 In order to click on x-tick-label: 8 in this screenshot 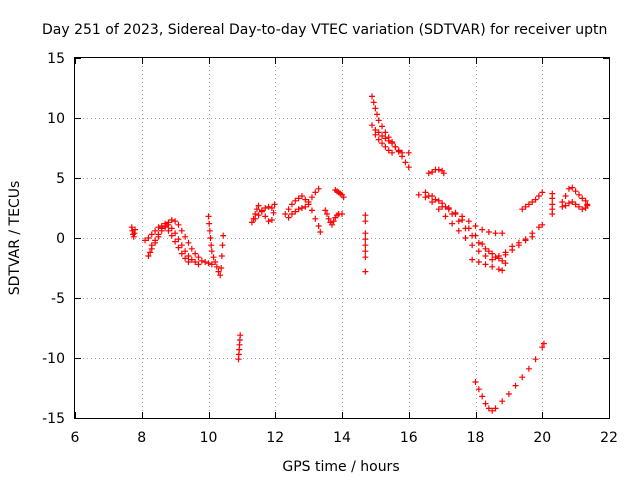, I will do `click(141, 438)`.